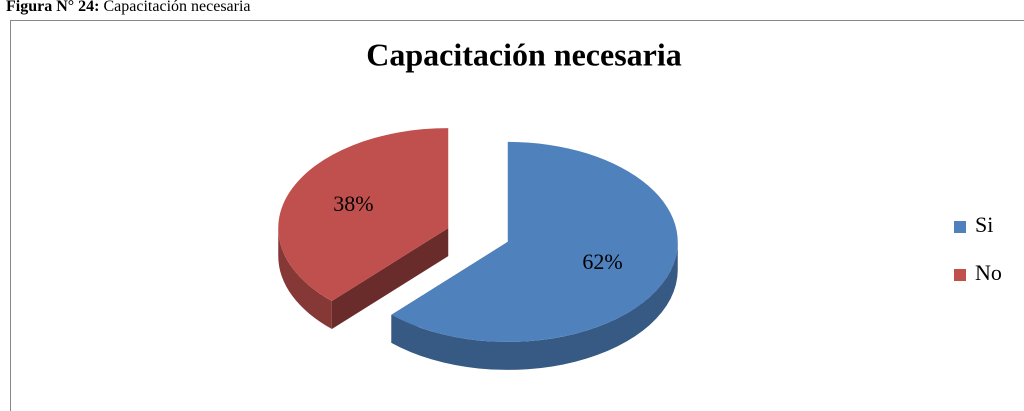  Describe the element at coordinates (353, 203) in the screenshot. I see `data-label: 38%` at that location.